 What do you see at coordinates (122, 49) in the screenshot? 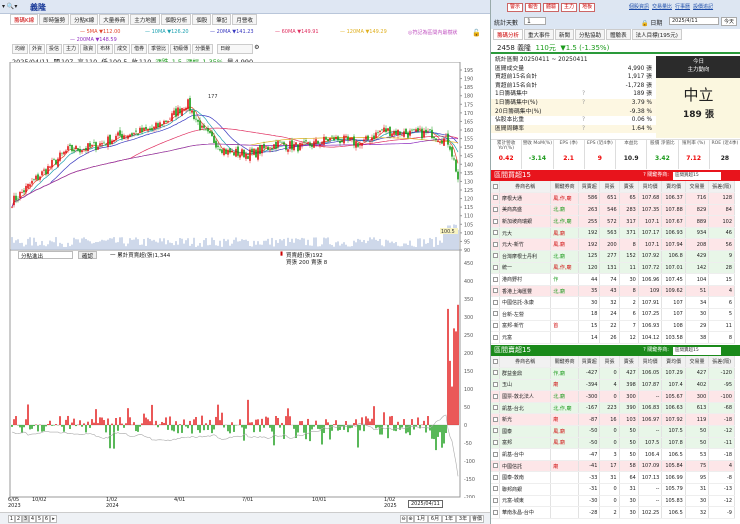
I see `toolbar-button: 成交` at bounding box center [122, 49].